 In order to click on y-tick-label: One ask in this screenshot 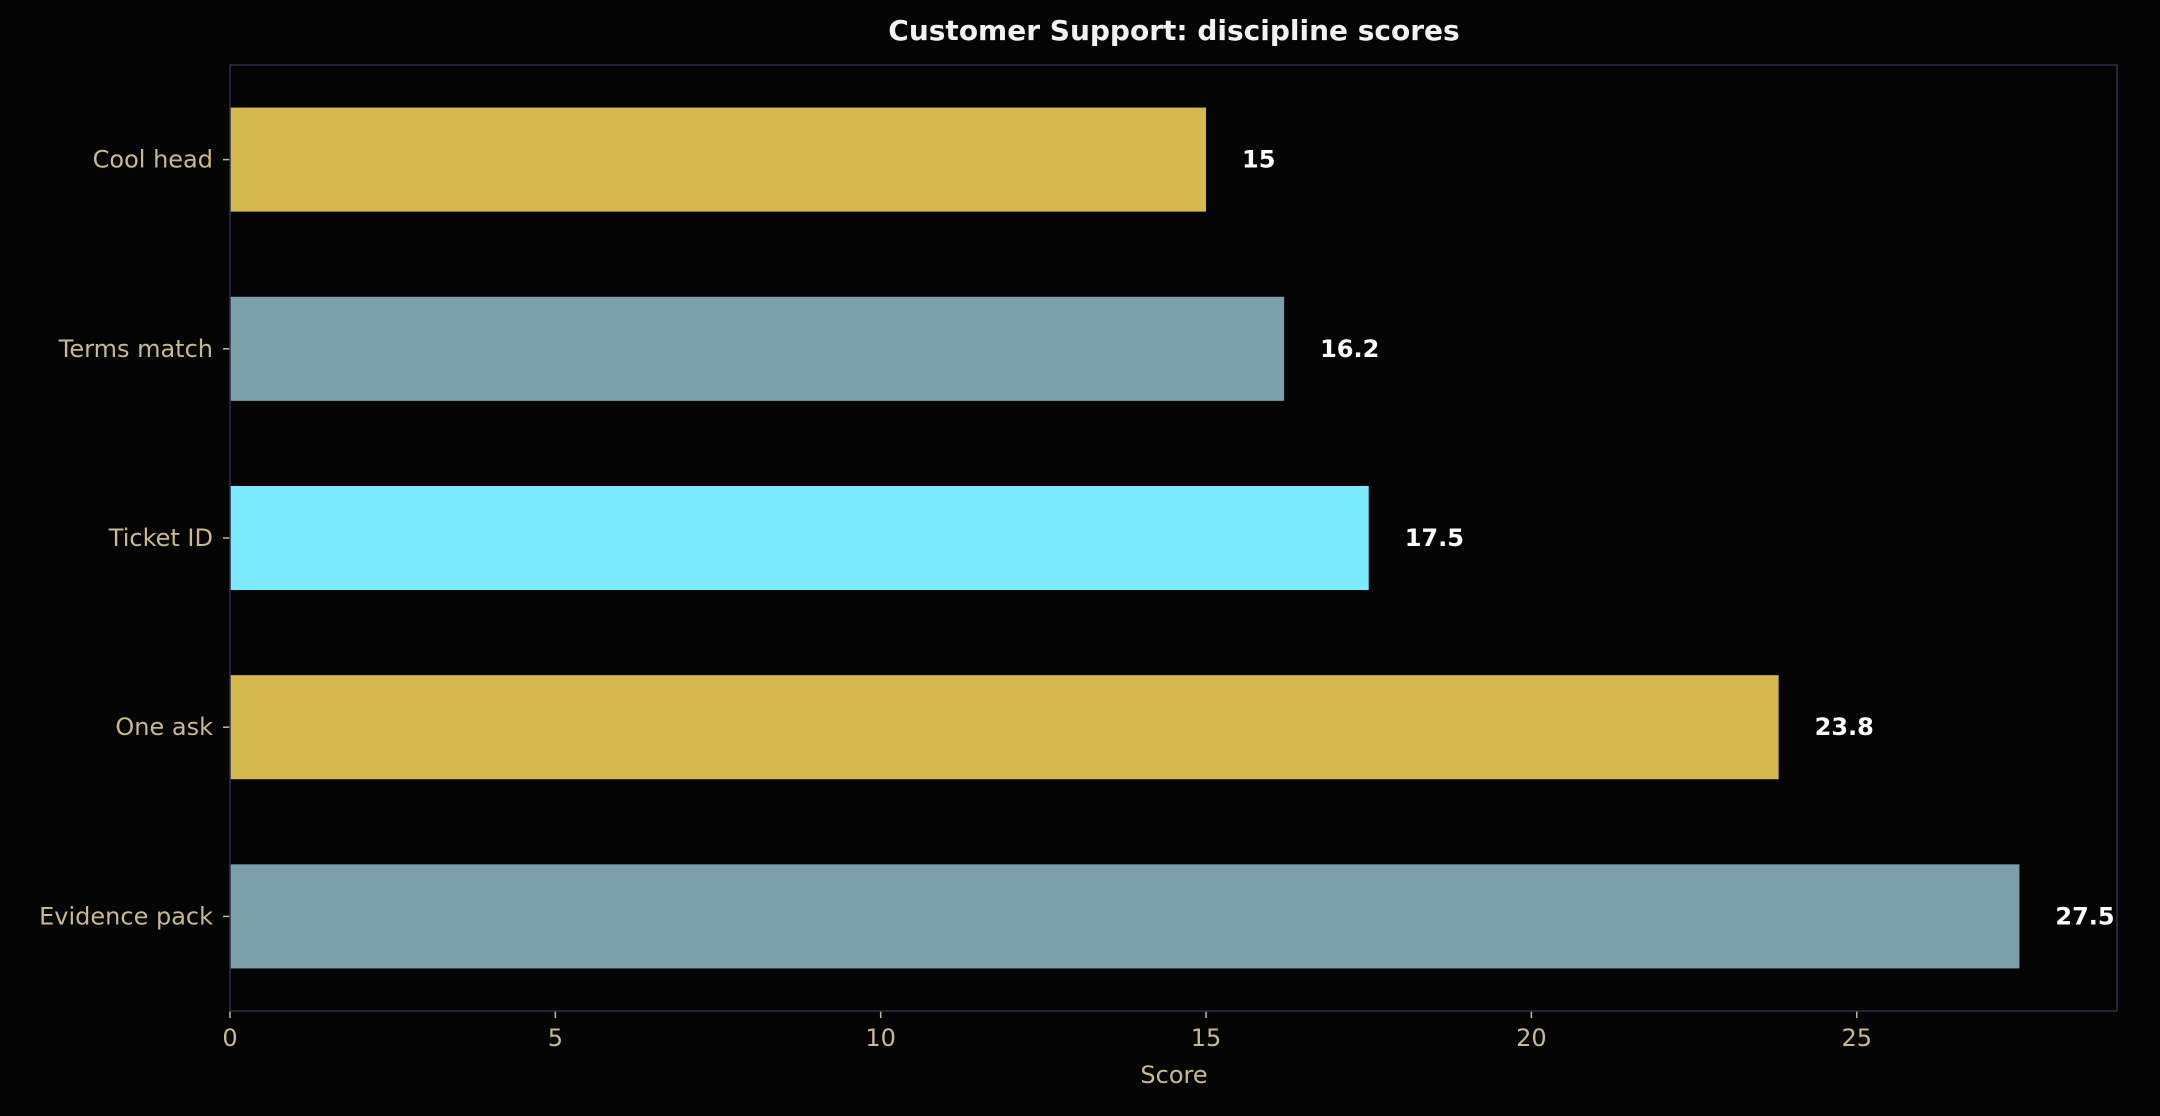, I will do `click(164, 727)`.